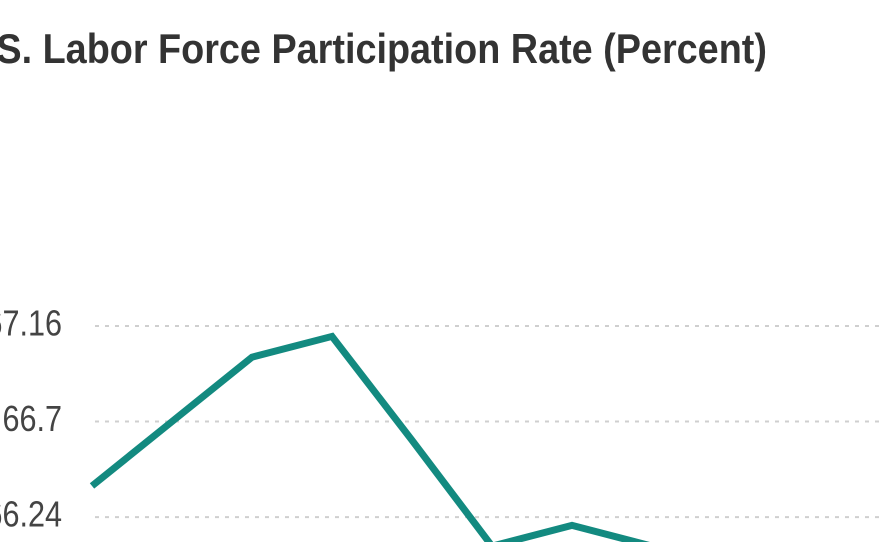 This screenshot has height=542, width=880. What do you see at coordinates (32, 420) in the screenshot?
I see `y-tick-label: 66.7` at bounding box center [32, 420].